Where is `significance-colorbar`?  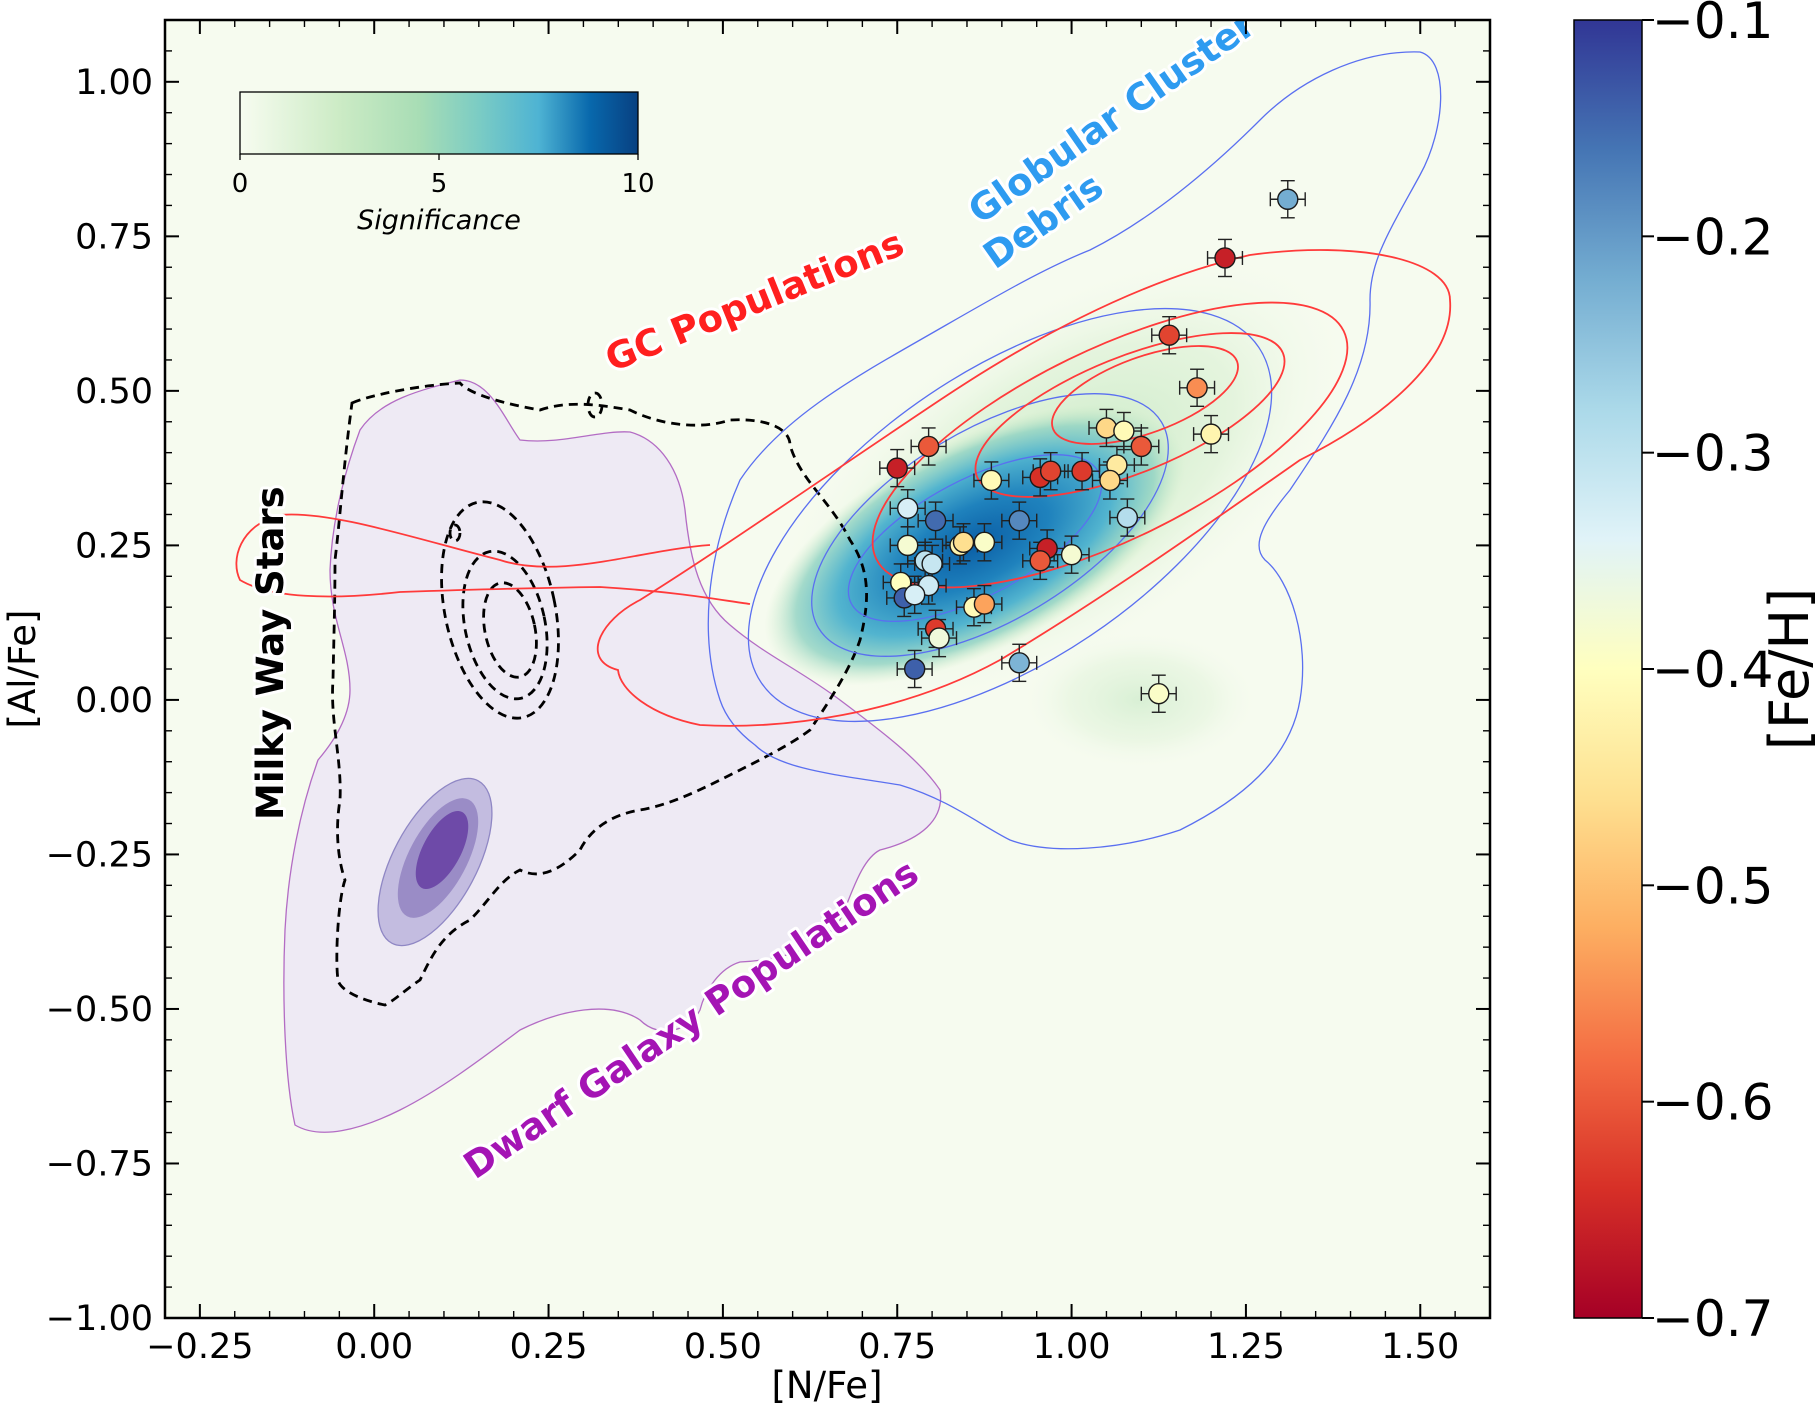
significance-colorbar is located at coordinates (439, 123).